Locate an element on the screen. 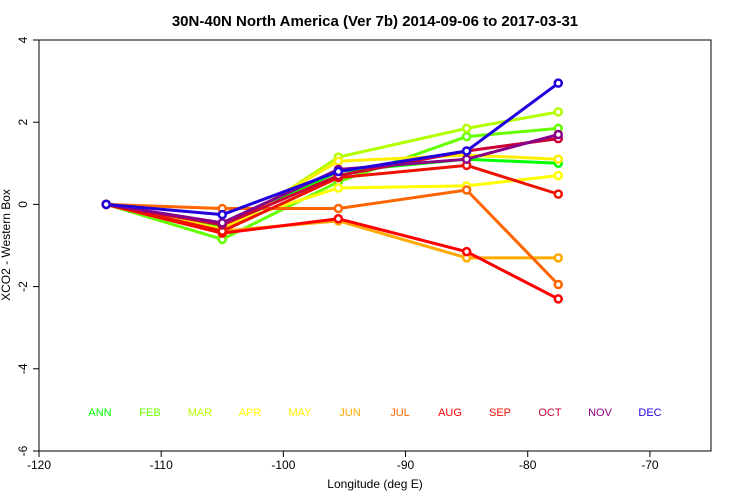 The image size is (750, 500). legend-entry: NOV is located at coordinates (600, 413).